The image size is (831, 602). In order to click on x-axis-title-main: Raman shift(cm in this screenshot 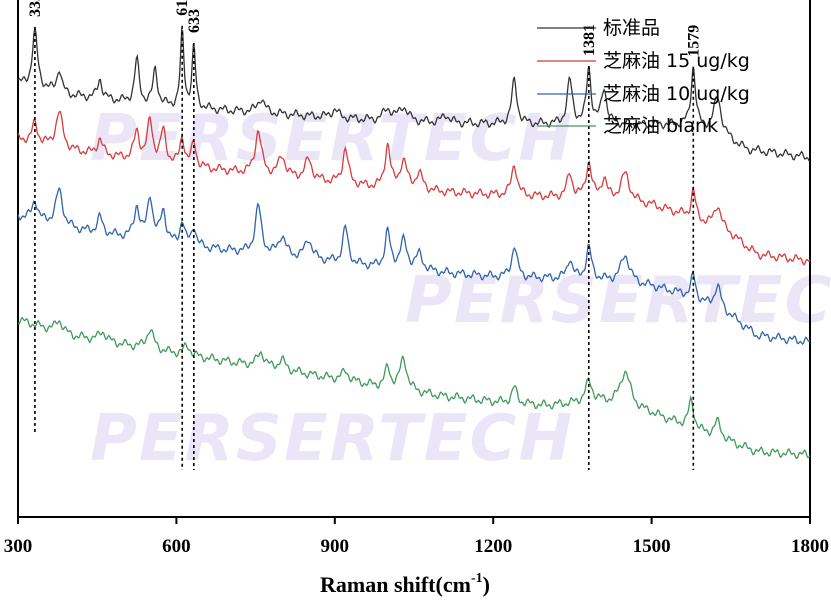, I will do `click(395, 584)`.